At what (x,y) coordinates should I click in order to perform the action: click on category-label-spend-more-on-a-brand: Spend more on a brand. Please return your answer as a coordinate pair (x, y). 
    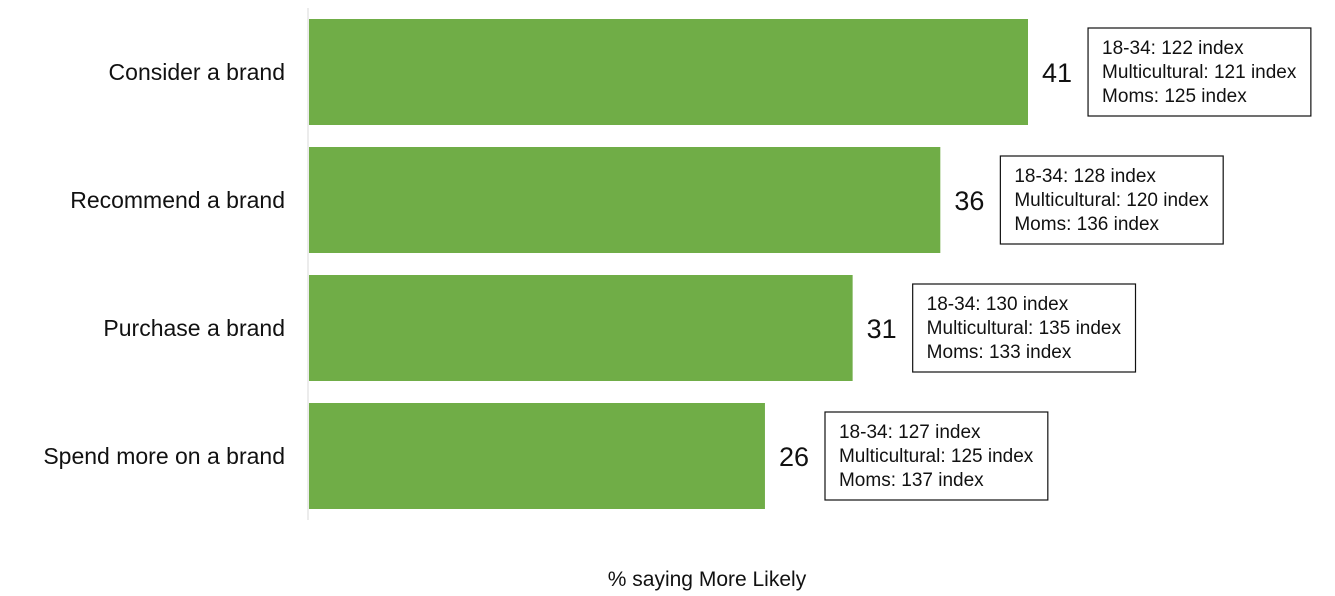
    Looking at the image, I should click on (164, 456).